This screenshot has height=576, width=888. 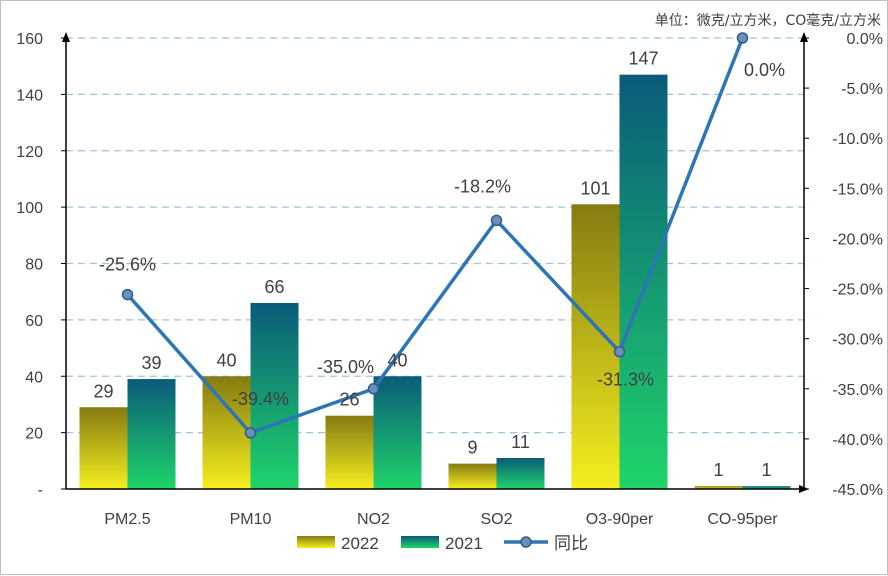 I want to click on bar-2022-PM10, so click(x=226, y=432).